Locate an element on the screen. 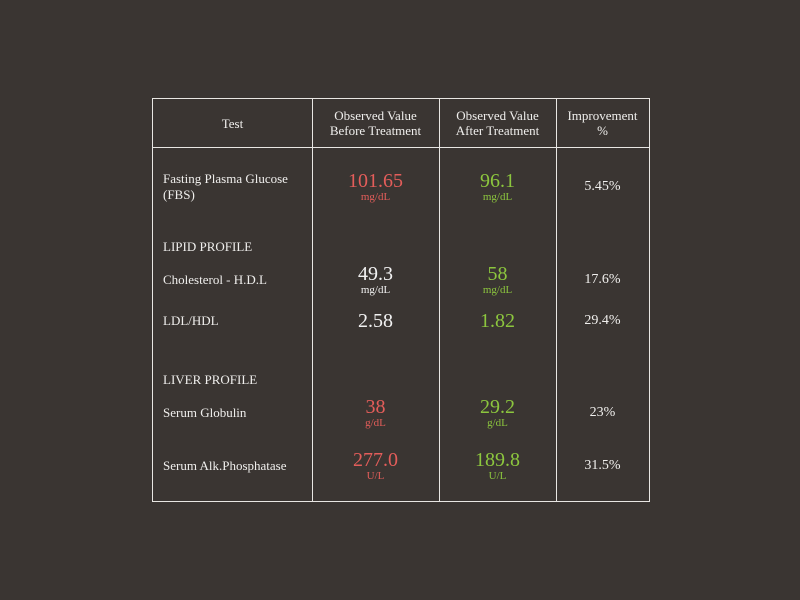  test-name: LDL/HDL is located at coordinates (191, 320).